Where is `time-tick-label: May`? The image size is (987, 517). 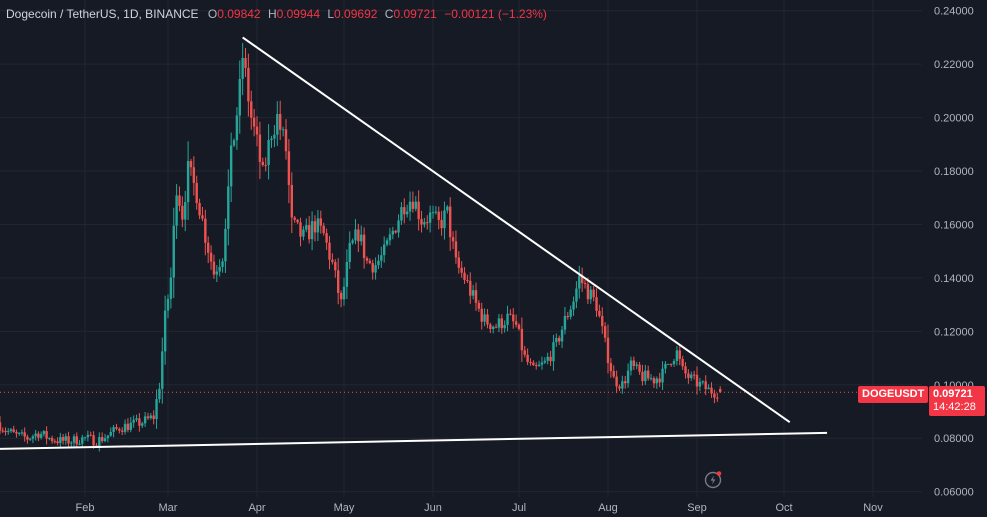 time-tick-label: May is located at coordinates (344, 508).